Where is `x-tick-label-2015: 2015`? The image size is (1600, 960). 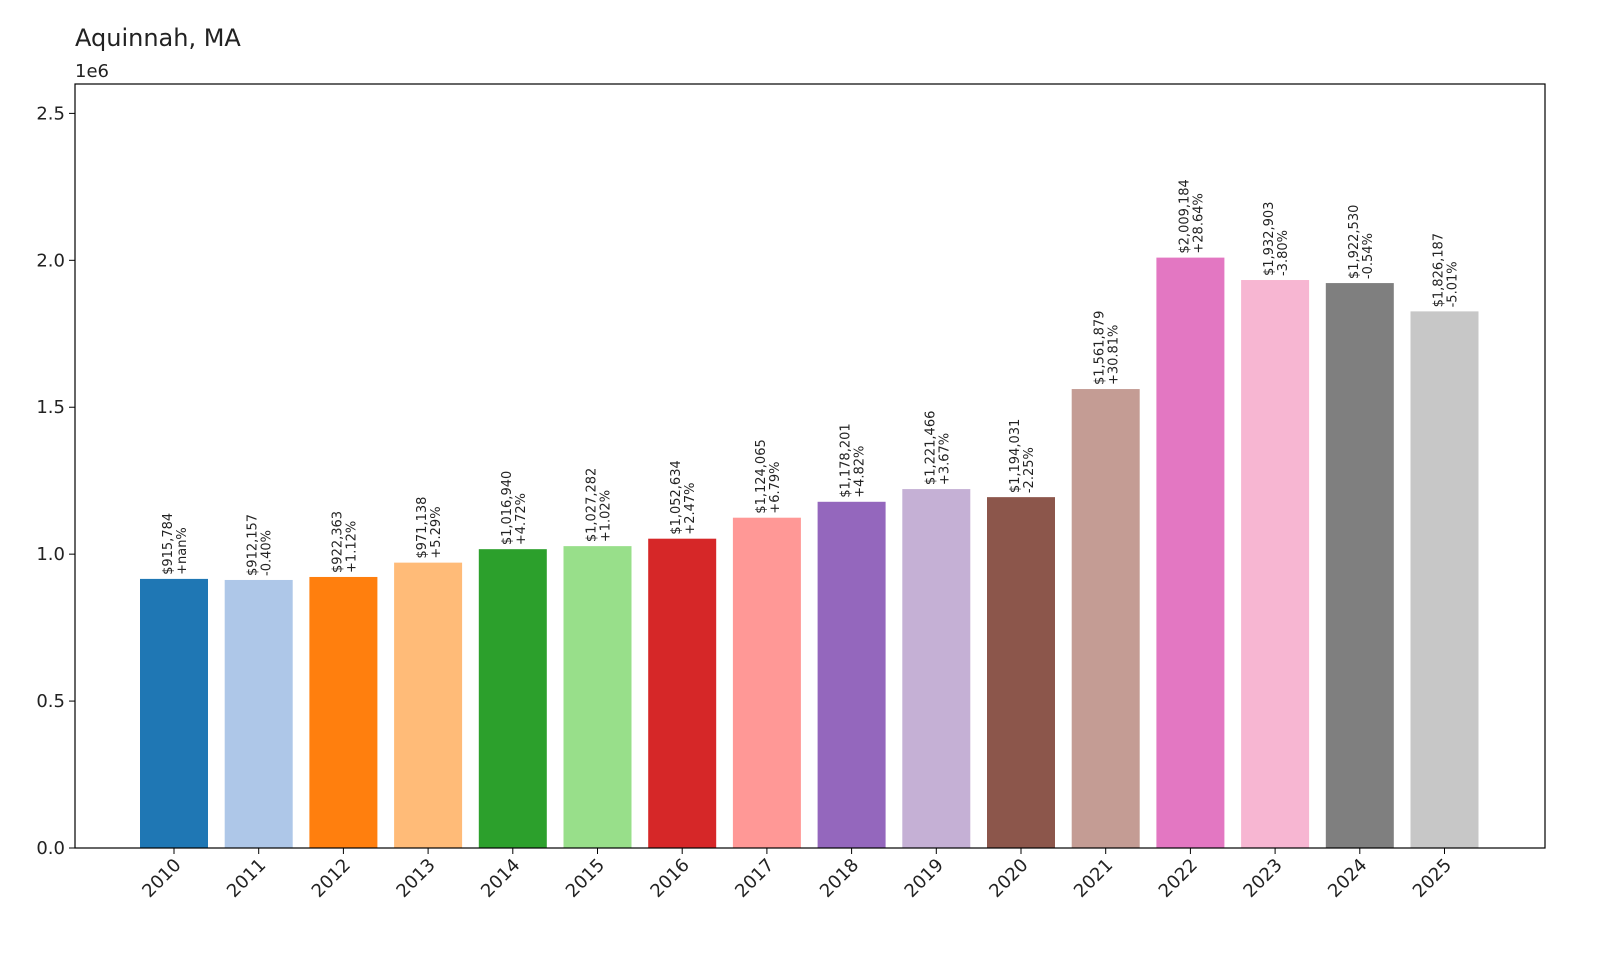 x-tick-label-2015: 2015 is located at coordinates (585, 878).